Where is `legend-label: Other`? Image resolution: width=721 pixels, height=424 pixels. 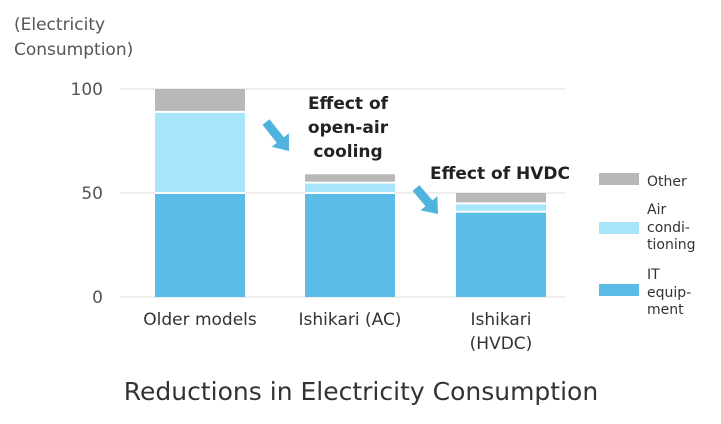 legend-label: Other is located at coordinates (667, 182).